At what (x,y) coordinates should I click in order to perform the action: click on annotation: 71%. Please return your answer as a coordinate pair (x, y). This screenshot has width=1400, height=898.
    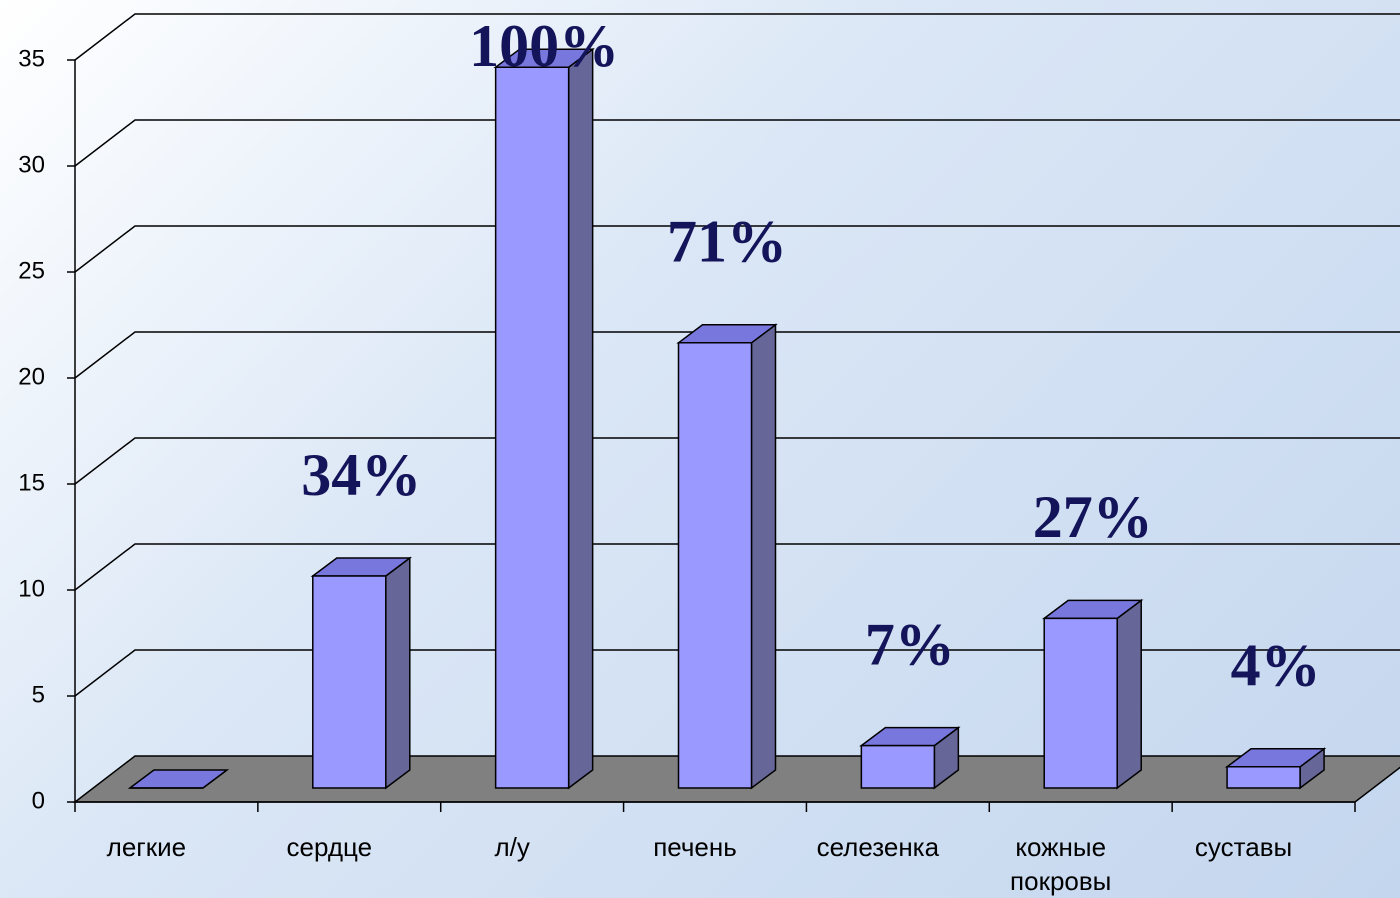
    Looking at the image, I should click on (727, 242).